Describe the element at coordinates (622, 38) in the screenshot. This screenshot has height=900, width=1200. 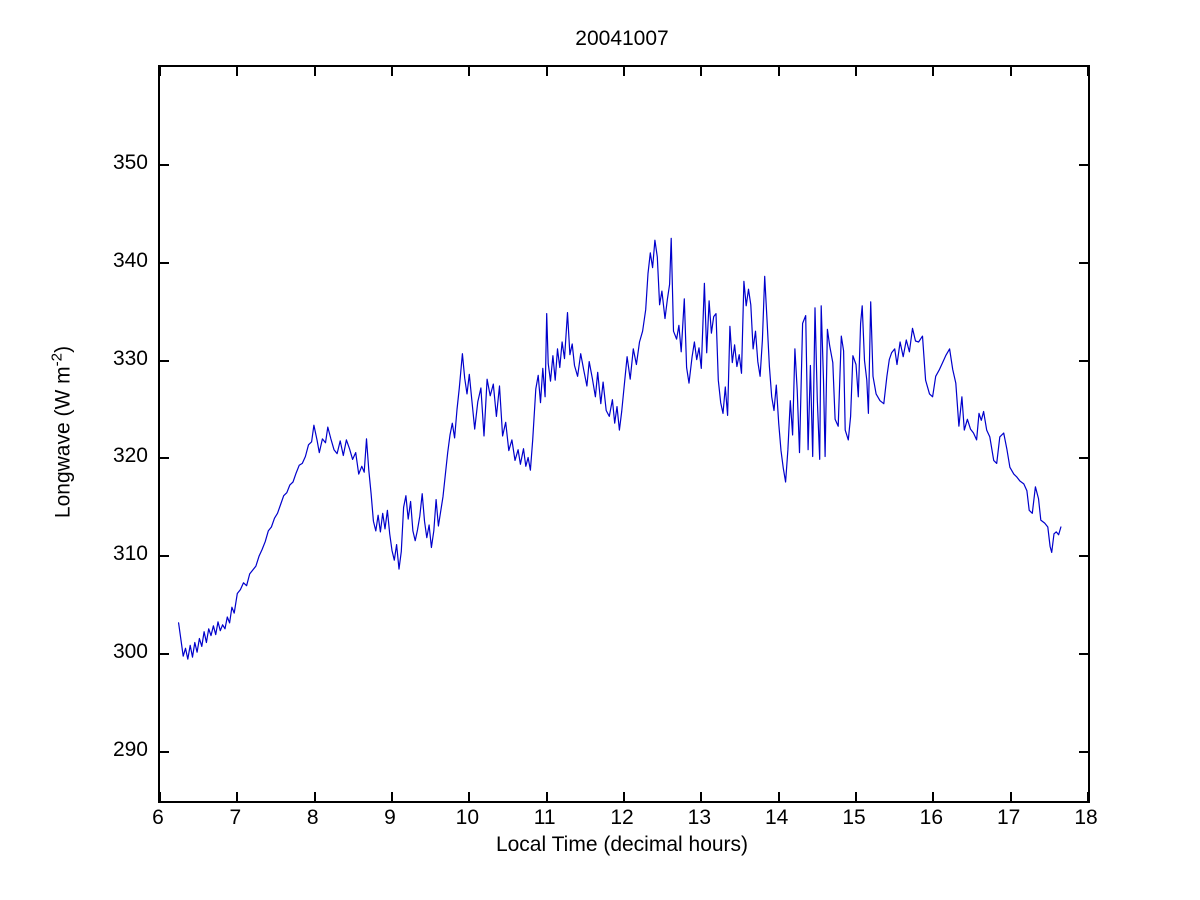
I see `chart-title: 20041007` at that location.